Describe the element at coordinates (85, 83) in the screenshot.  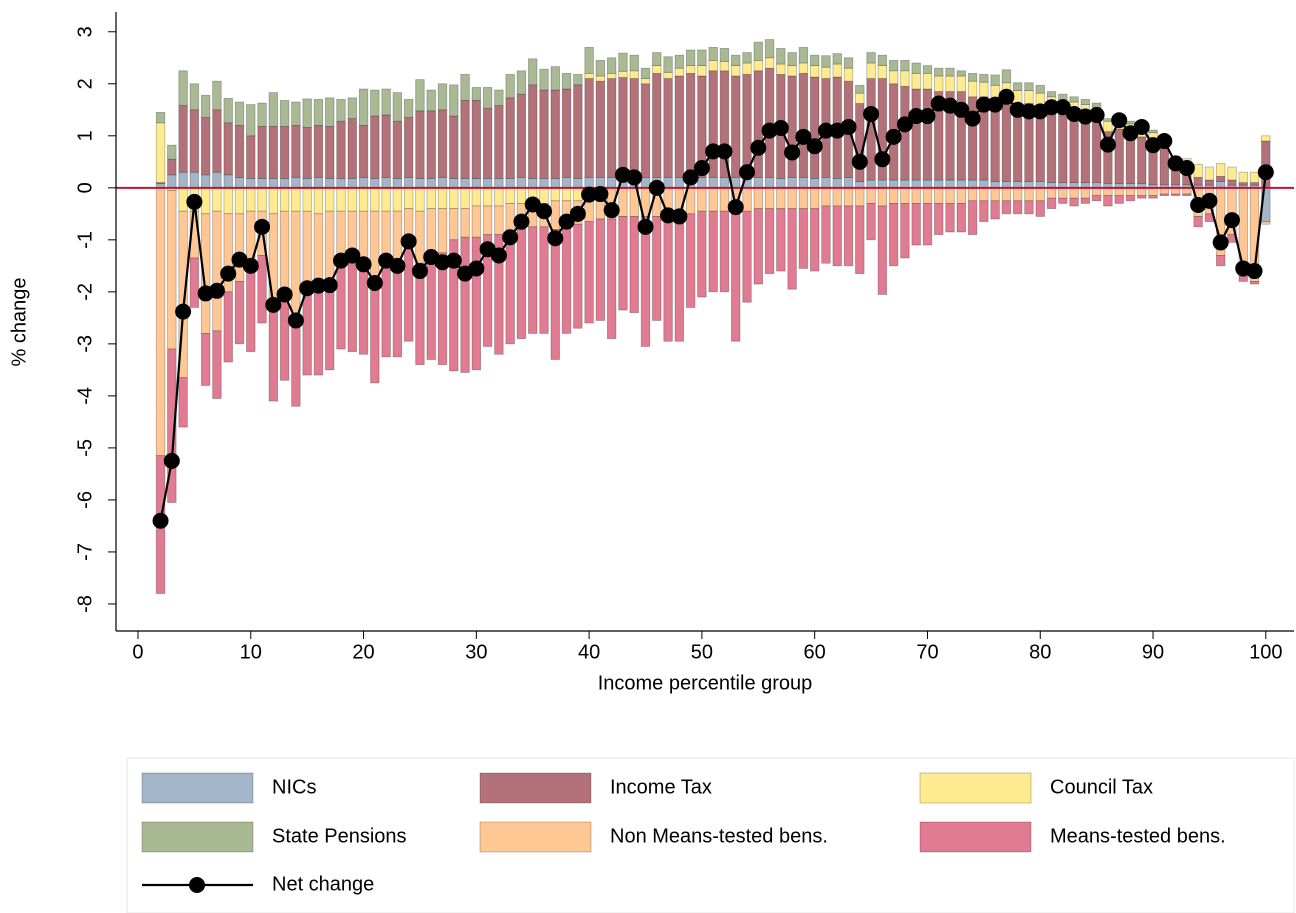
I see `y-tick-label: 2` at that location.